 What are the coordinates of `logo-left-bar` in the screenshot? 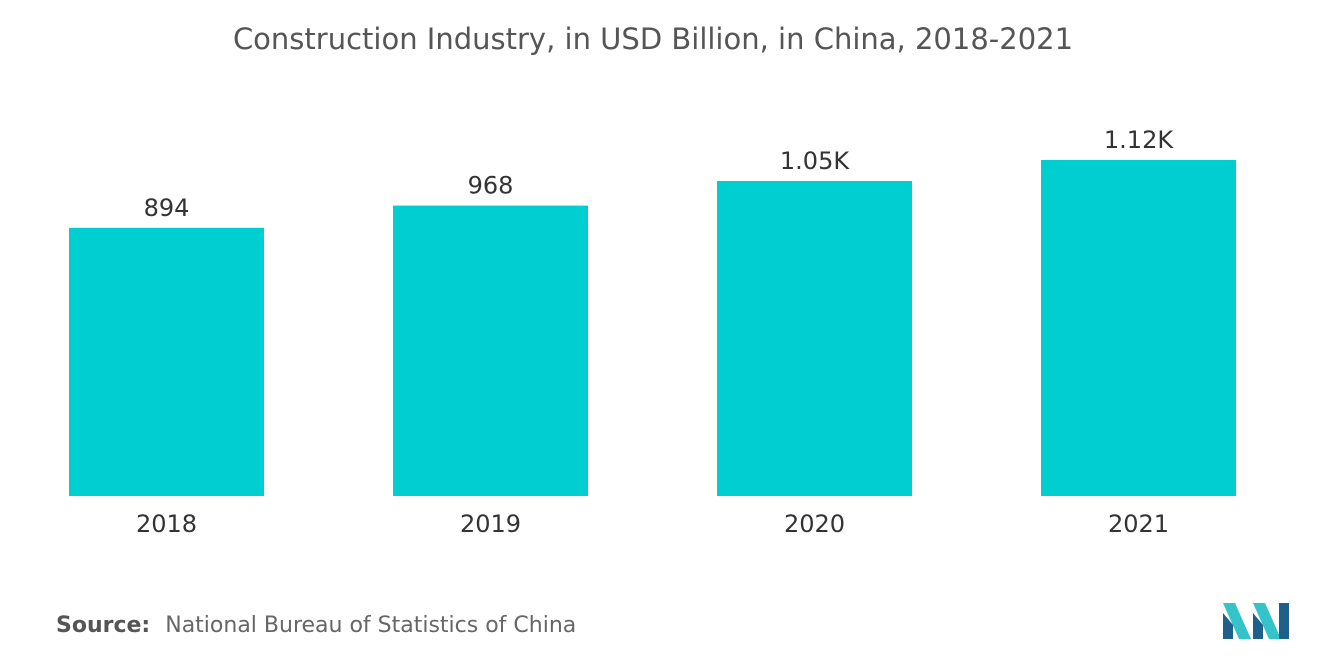 It's located at (1228, 626).